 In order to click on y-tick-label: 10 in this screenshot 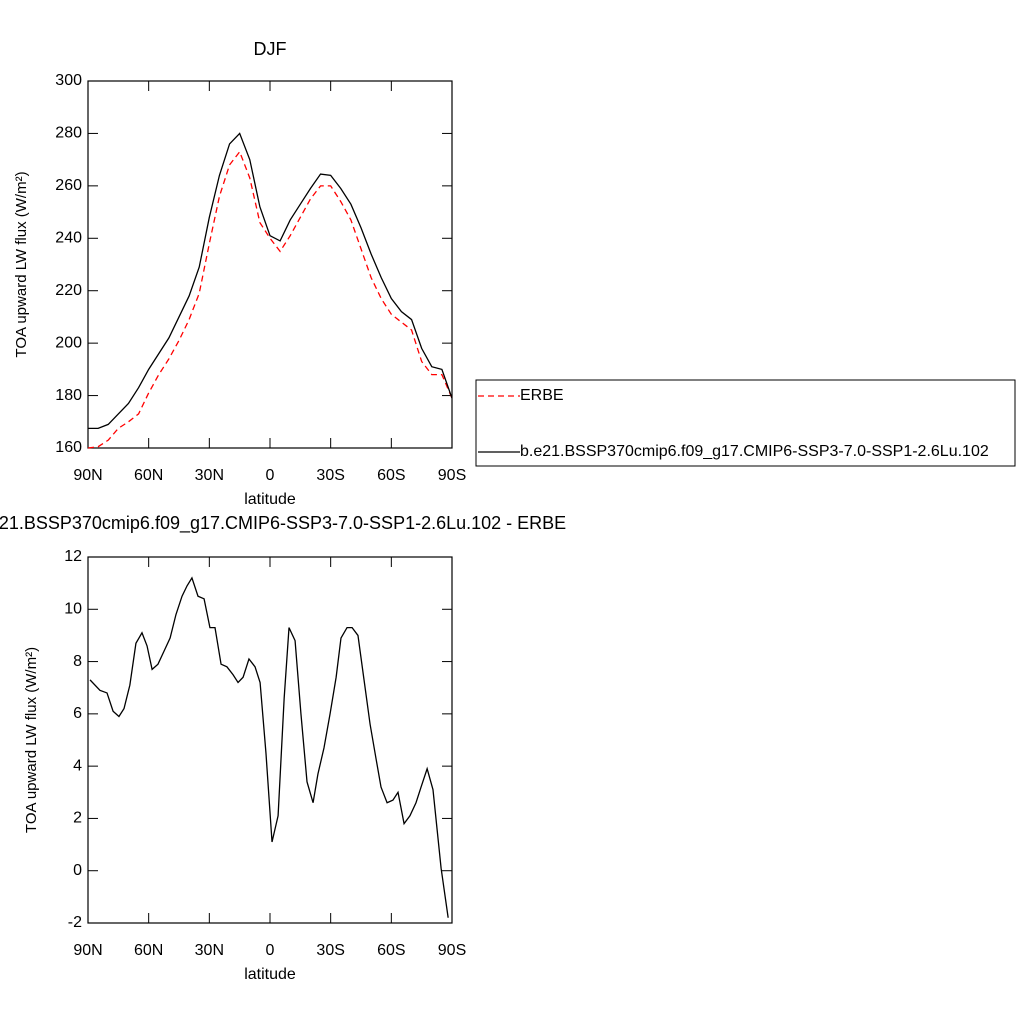, I will do `click(73, 609)`.